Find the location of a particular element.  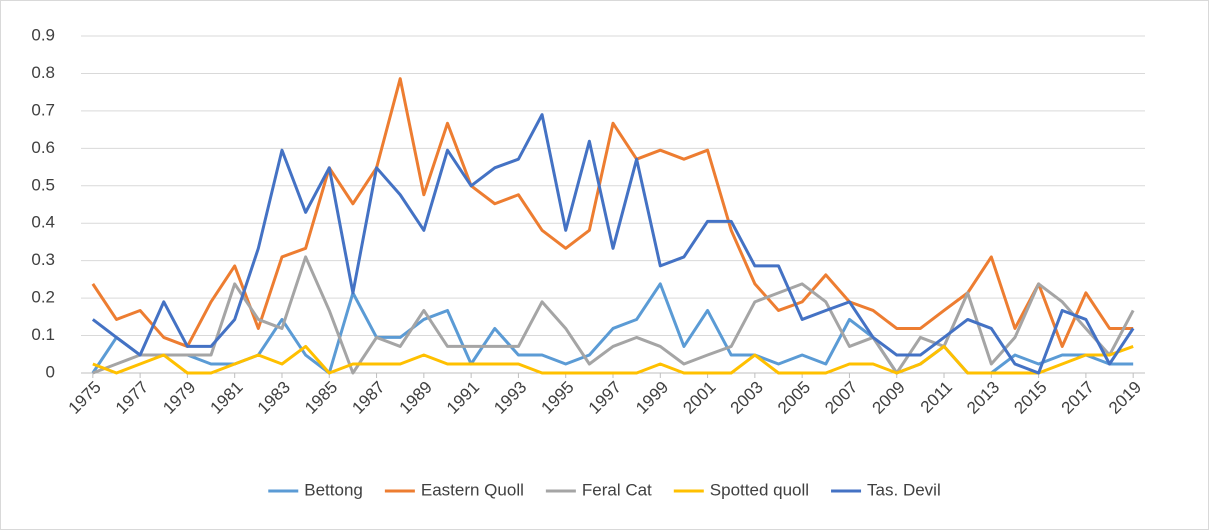

y-tick-label: 0.6 is located at coordinates (43, 147).